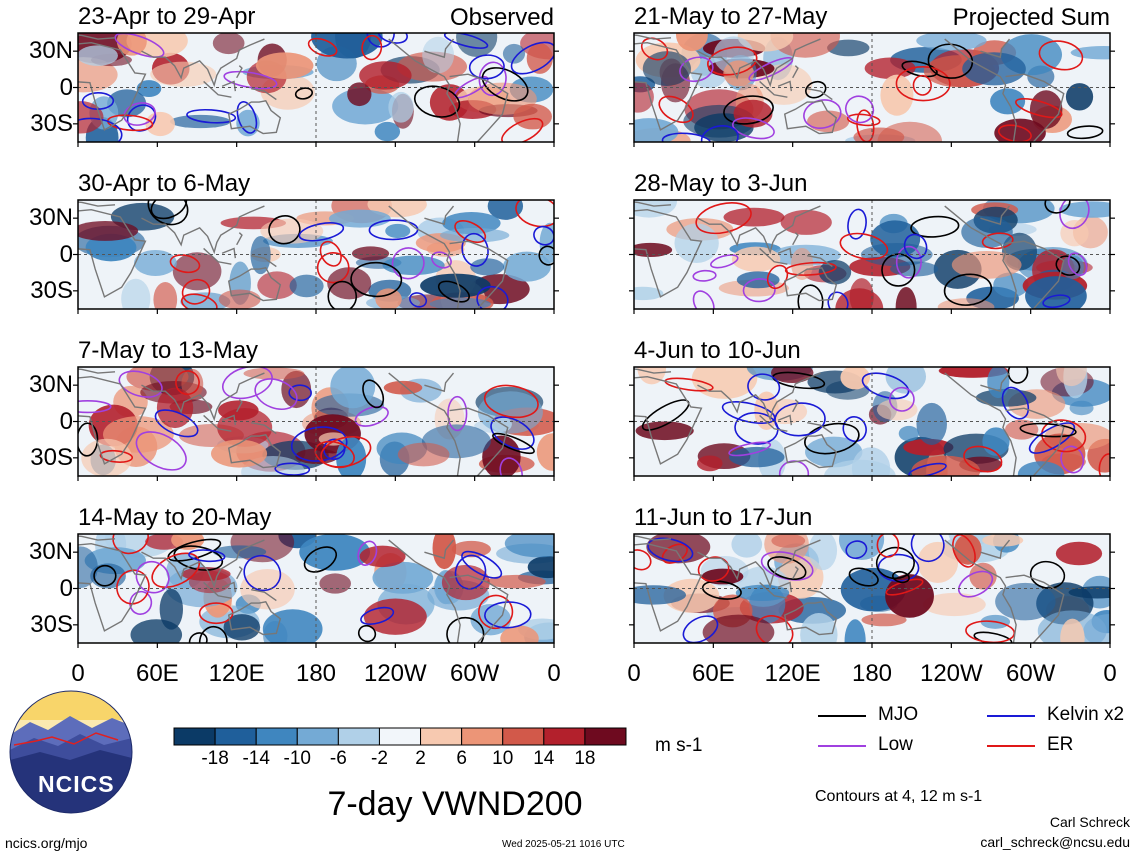 This screenshot has width=1135, height=856. Describe the element at coordinates (1060, 744) in the screenshot. I see `legend-label: ER` at that location.